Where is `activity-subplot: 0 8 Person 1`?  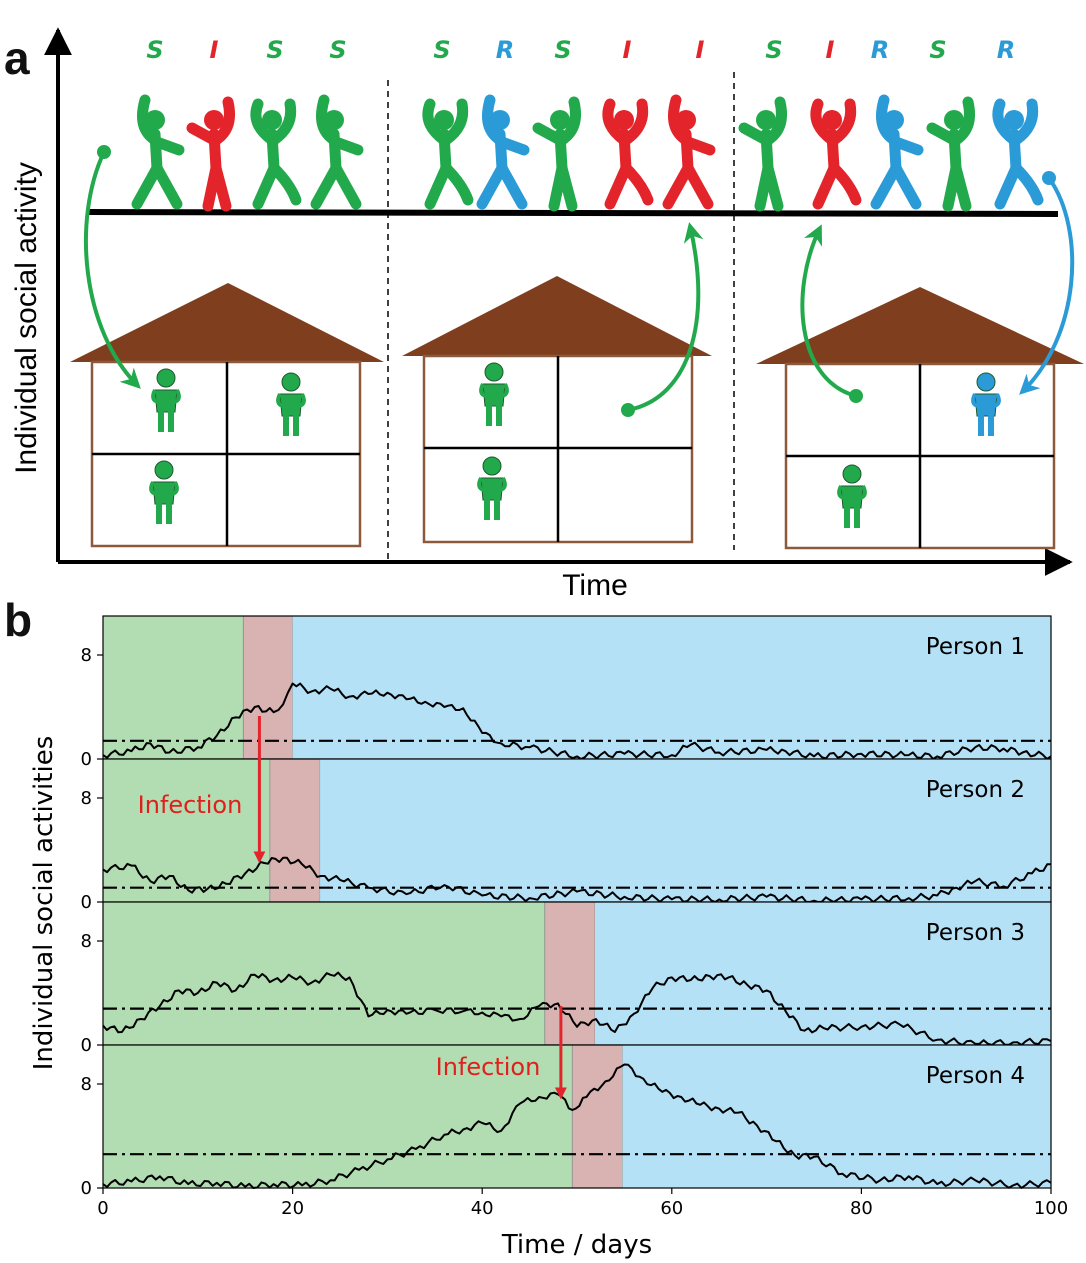 activity-subplot: 0 8 Person 1 is located at coordinates (566, 692).